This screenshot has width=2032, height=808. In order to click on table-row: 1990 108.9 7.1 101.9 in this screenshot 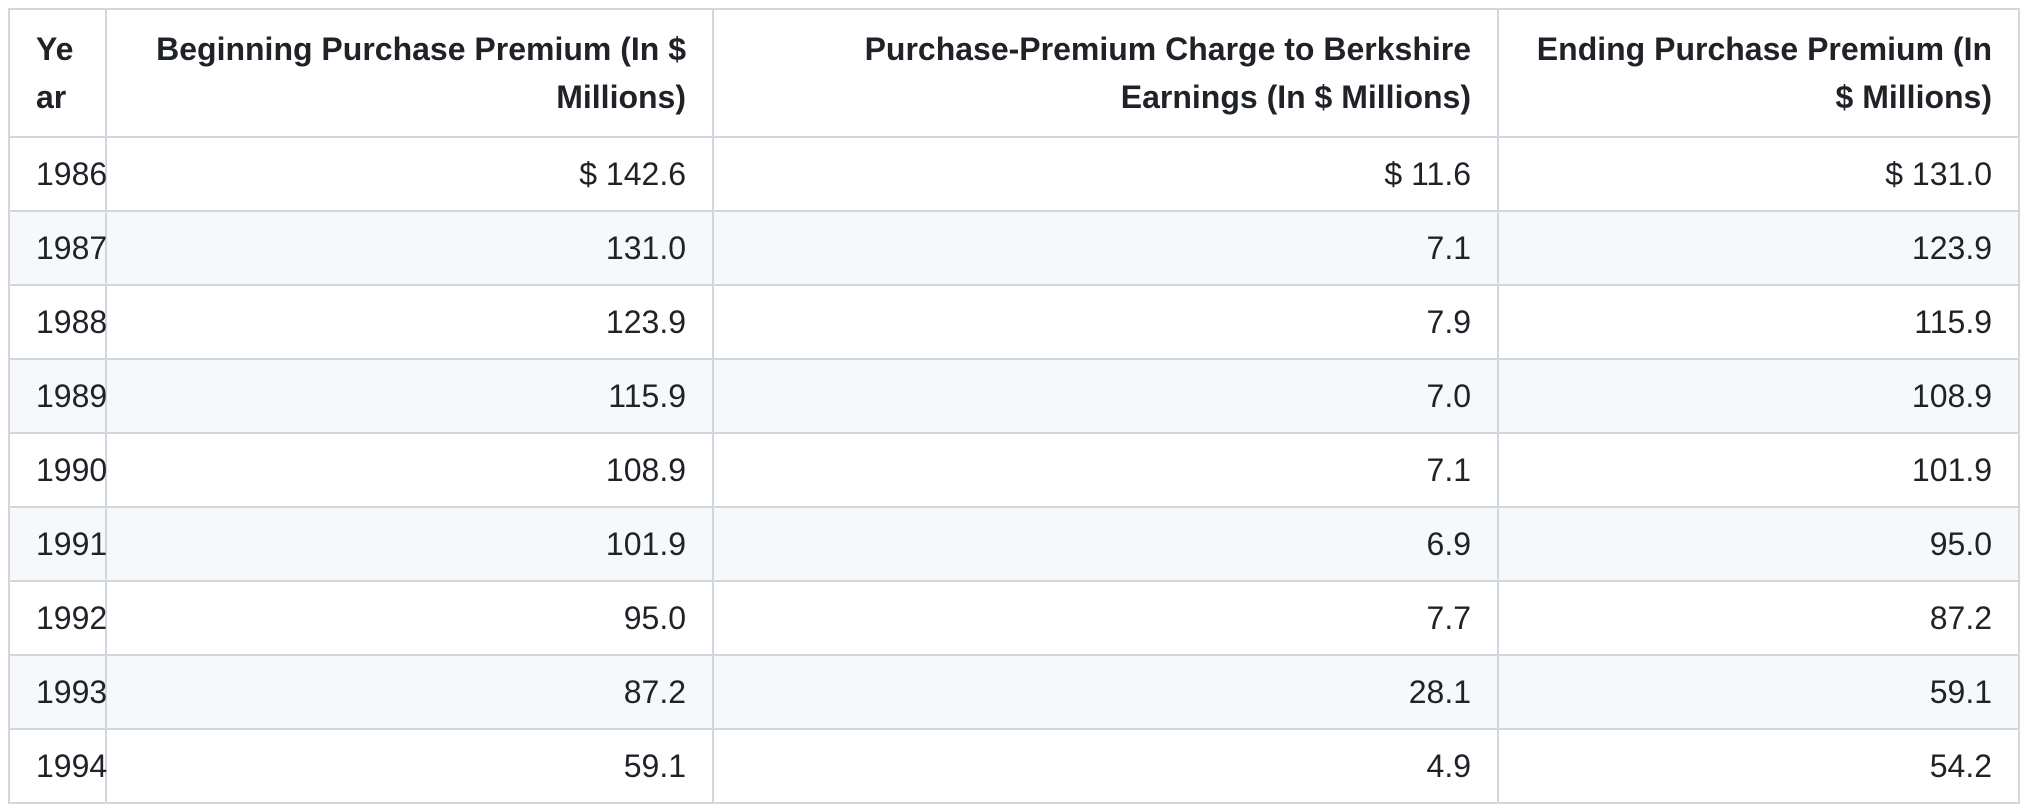, I will do `click(1014, 470)`.